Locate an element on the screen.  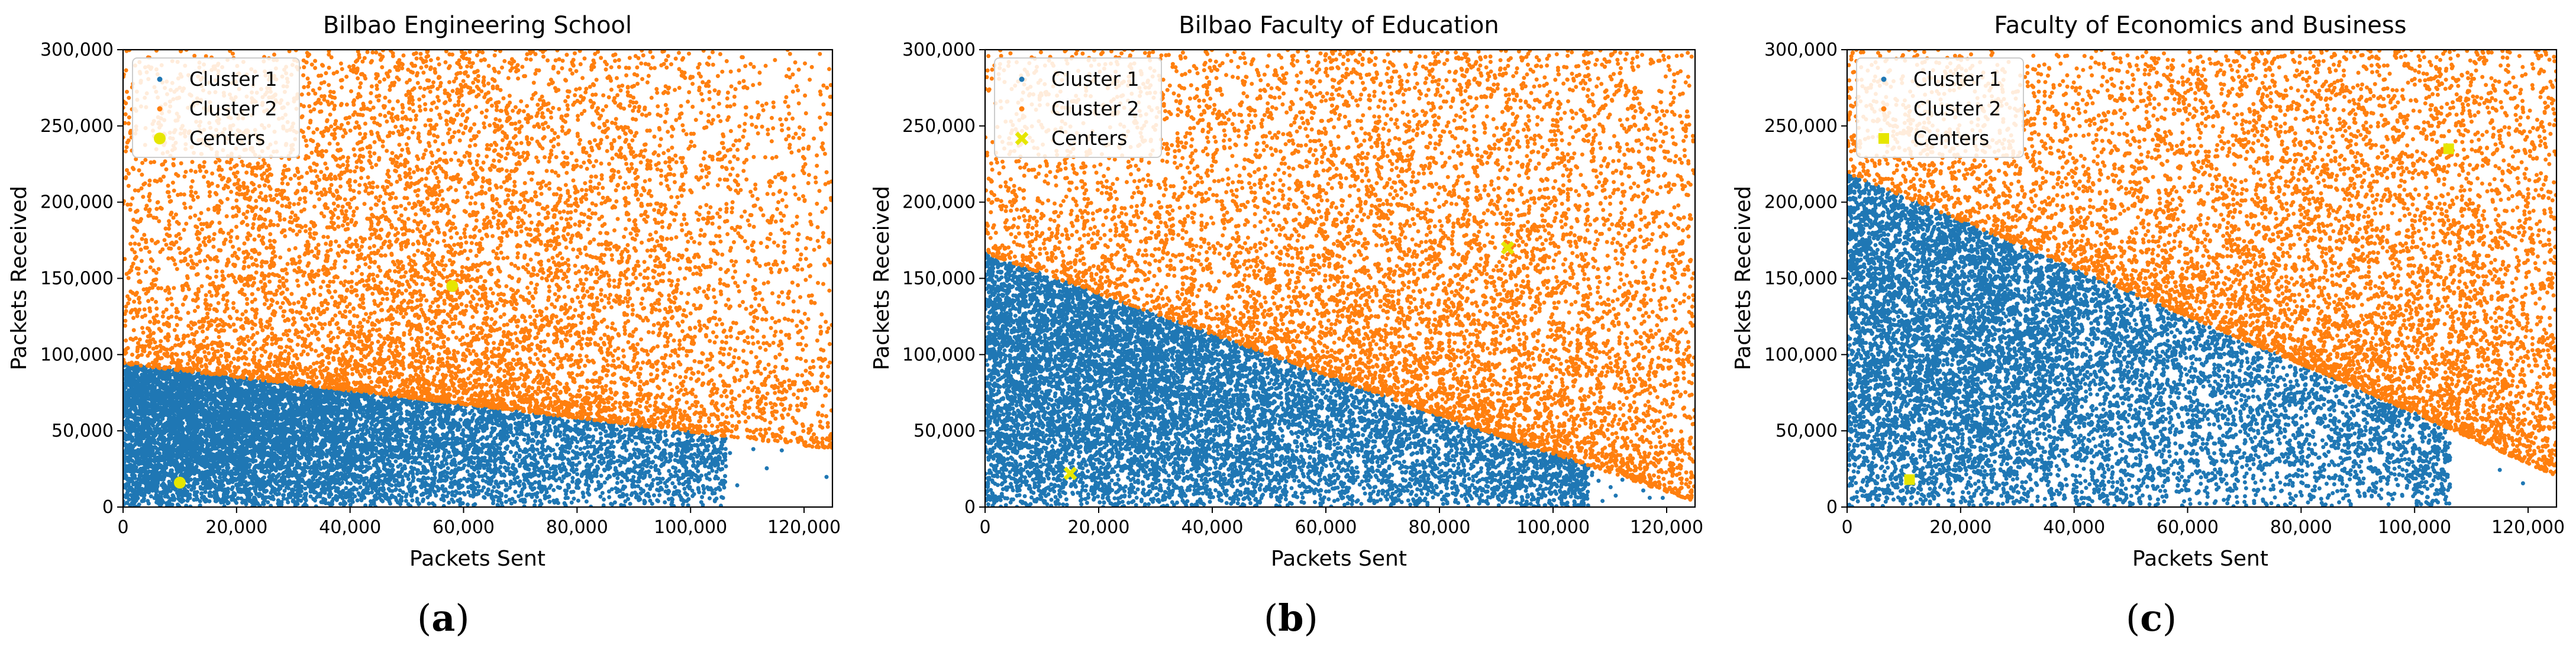
chart-b-x-axis-label: Packets Sent is located at coordinates (1339, 559).